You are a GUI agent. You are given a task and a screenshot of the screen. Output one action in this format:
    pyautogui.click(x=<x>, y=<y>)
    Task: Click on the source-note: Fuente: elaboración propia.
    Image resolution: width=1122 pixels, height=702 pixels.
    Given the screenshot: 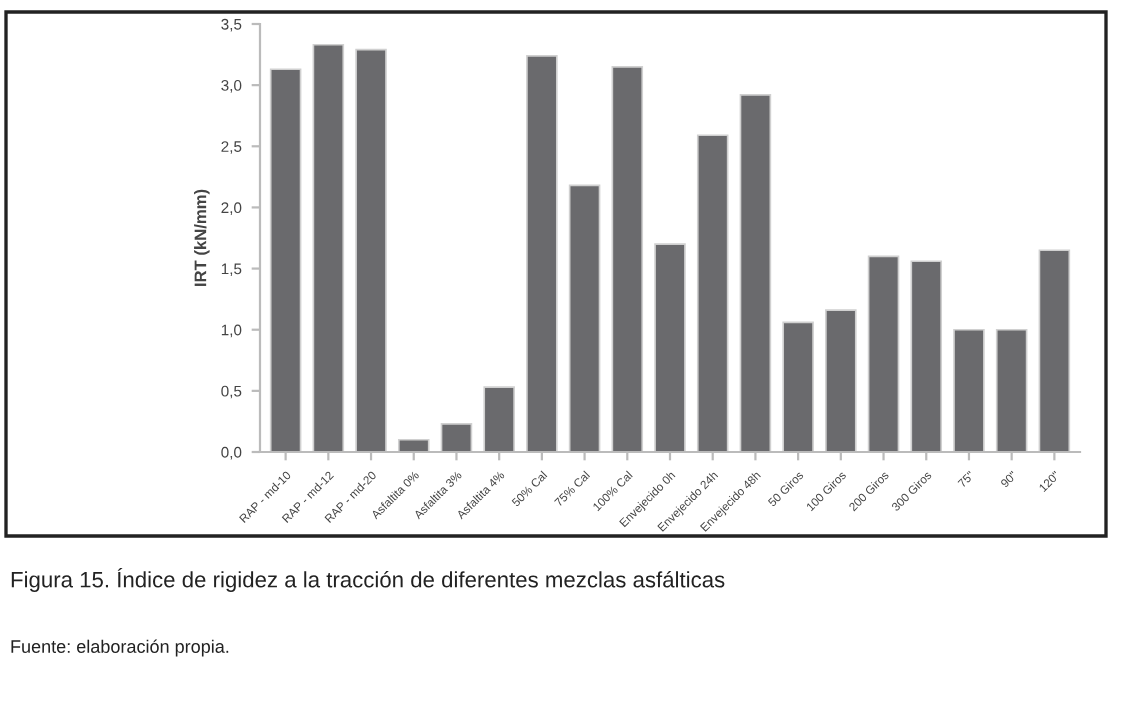 What is the action you would take?
    pyautogui.click(x=120, y=648)
    